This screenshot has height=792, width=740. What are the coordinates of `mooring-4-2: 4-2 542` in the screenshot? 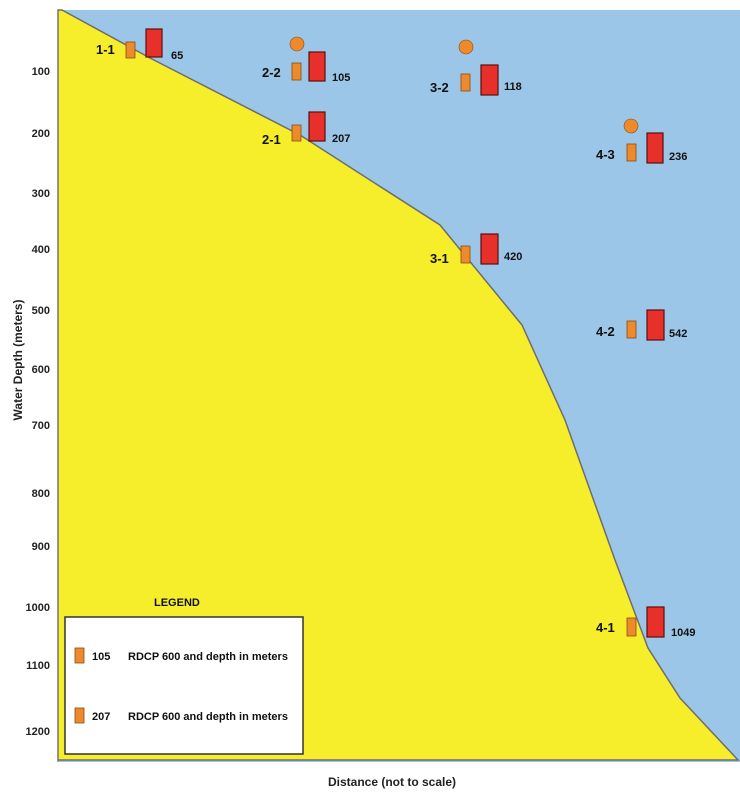 It's located at (641, 325).